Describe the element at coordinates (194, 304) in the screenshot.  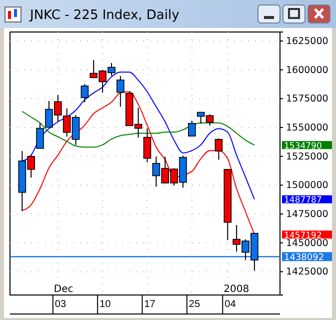
I see `x-tick-label: 25` at that location.